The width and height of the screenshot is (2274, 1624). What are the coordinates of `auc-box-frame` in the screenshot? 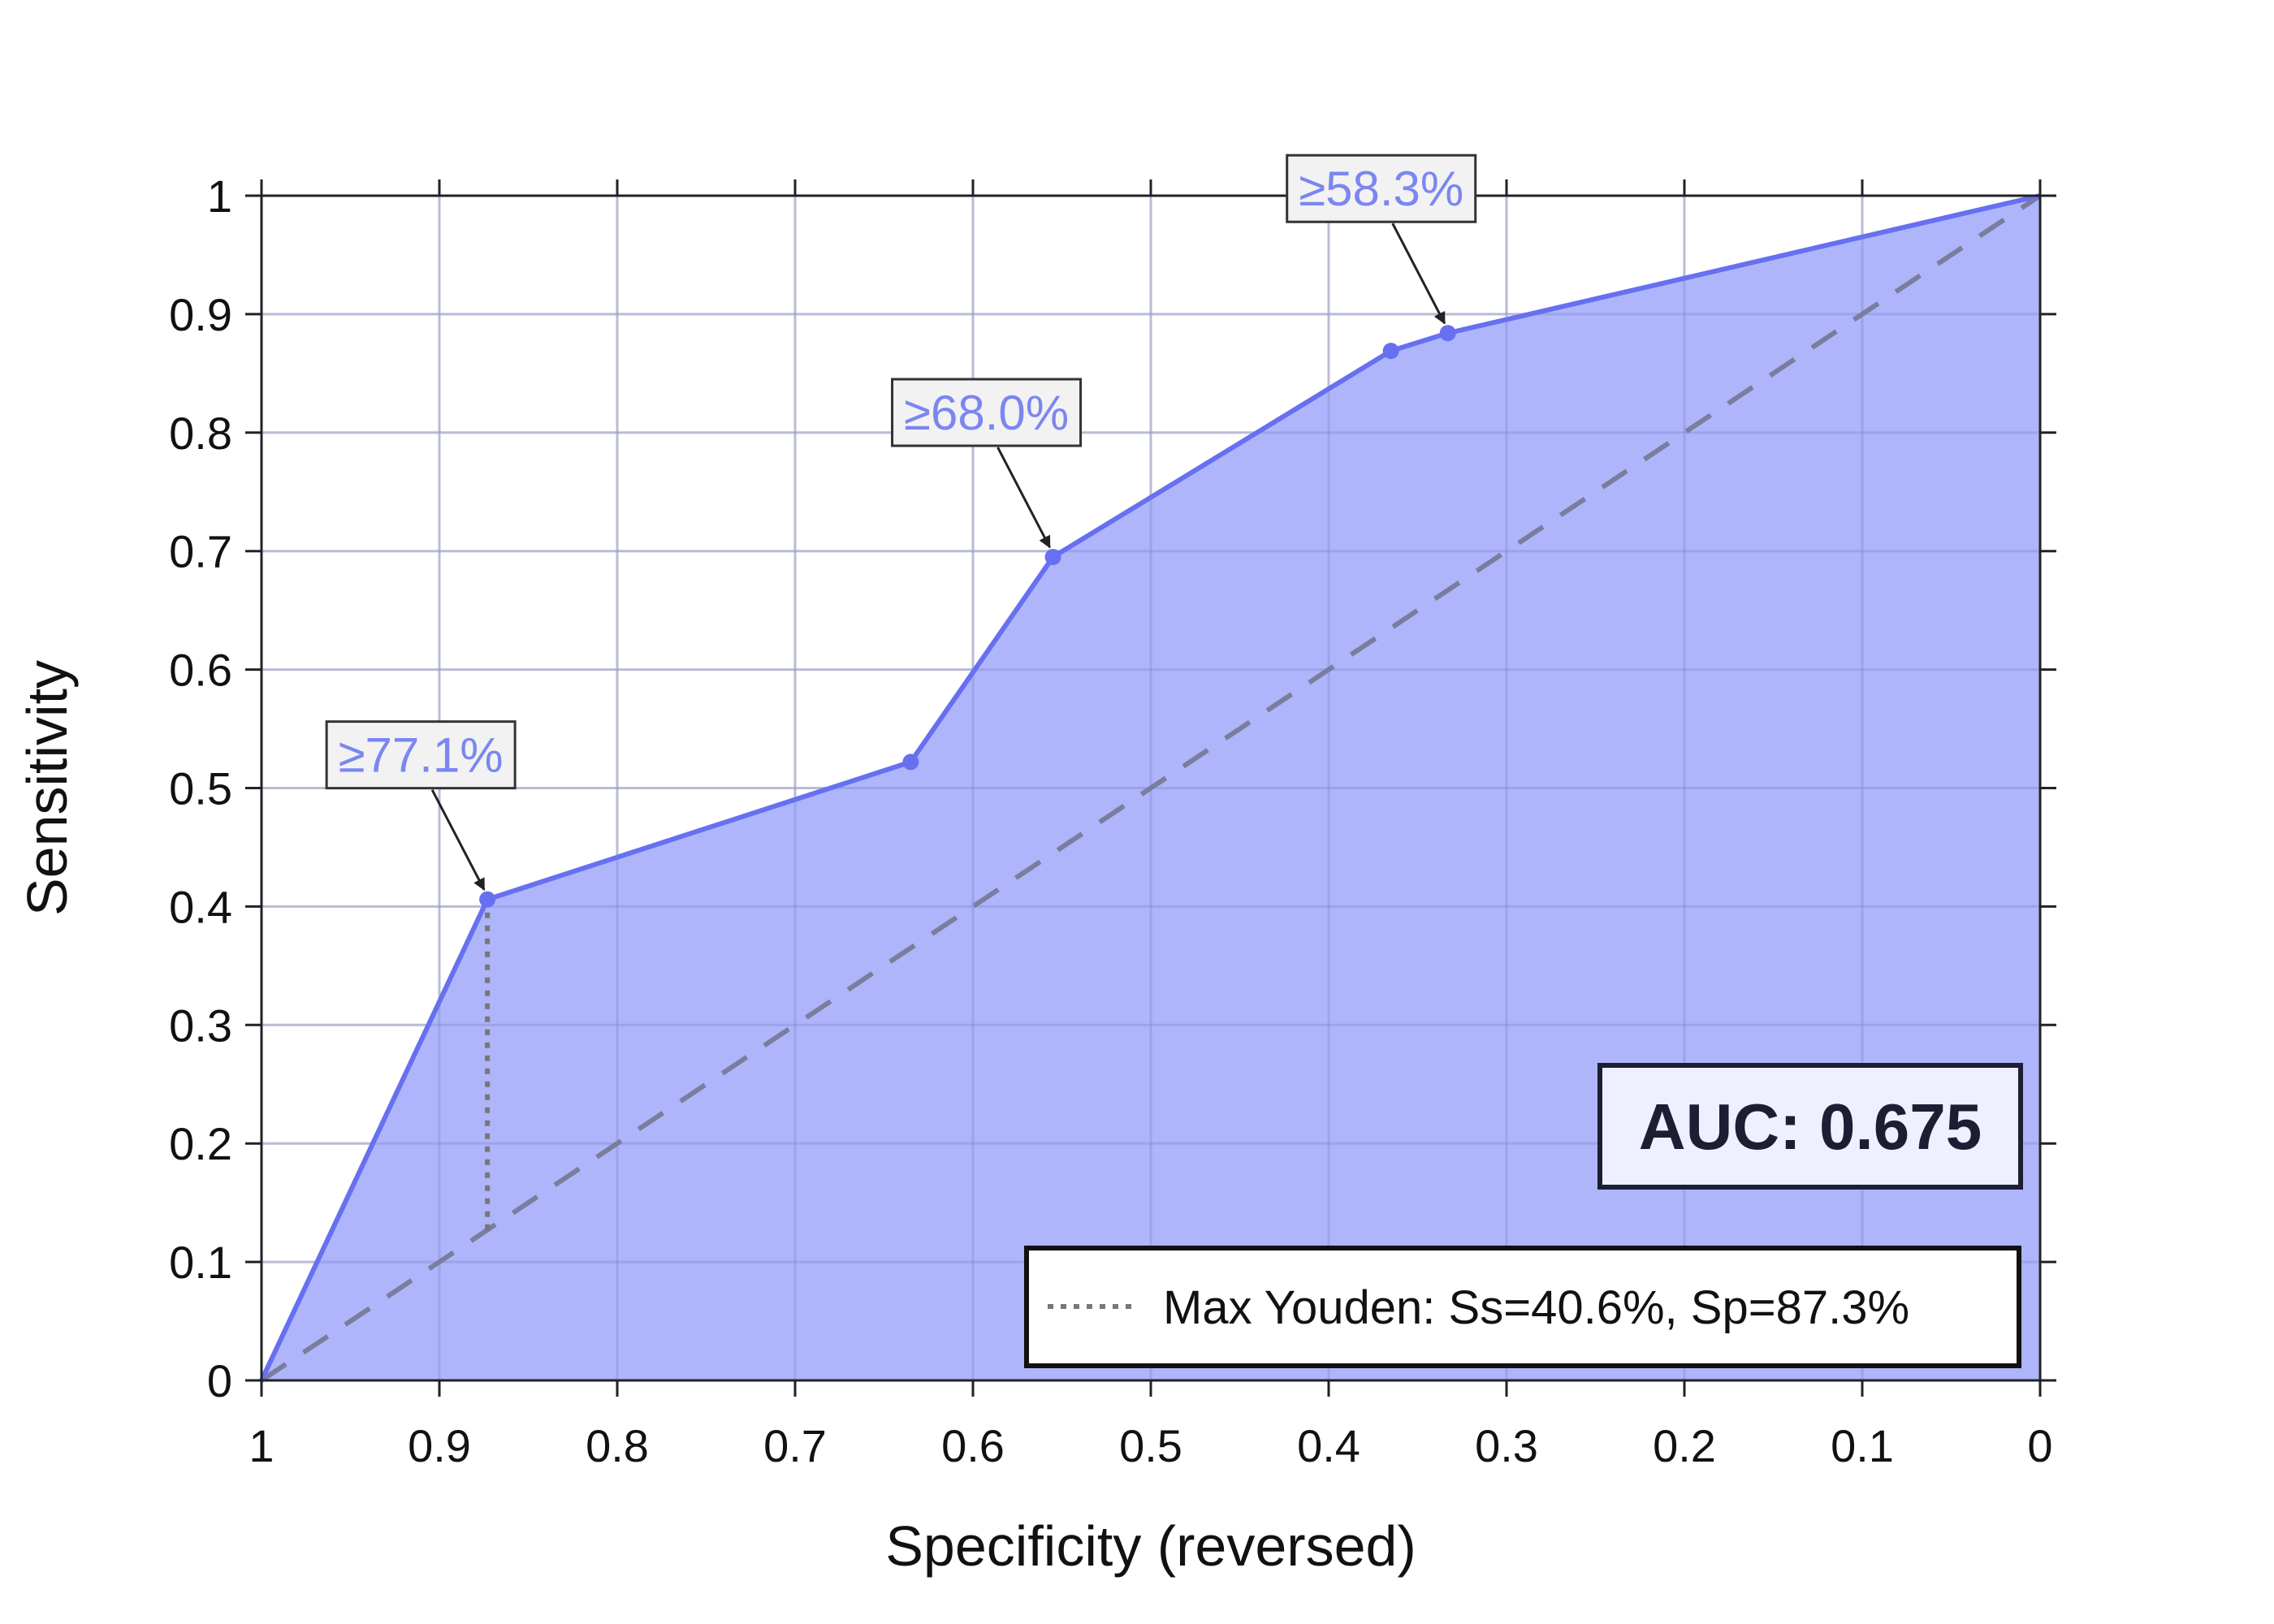 It's located at (1810, 1126).